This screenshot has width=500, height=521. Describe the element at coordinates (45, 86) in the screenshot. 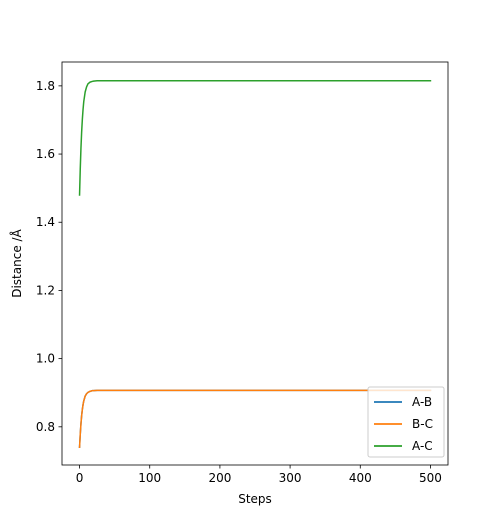

I see `y-tick-label: 1.8` at that location.